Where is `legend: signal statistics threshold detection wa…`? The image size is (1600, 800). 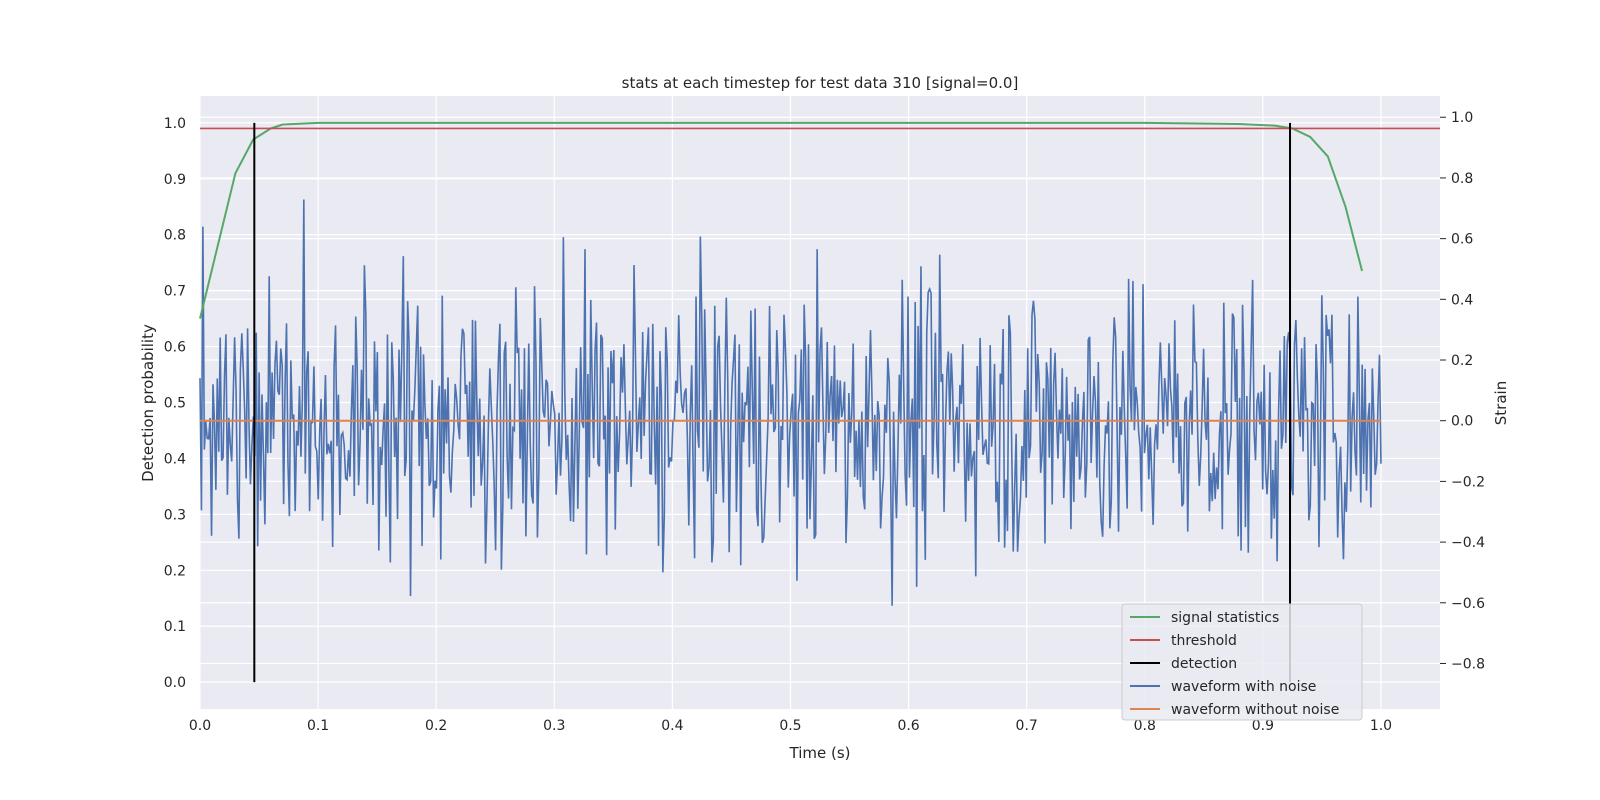 legend: signal statistics threshold detection wa… is located at coordinates (1242, 662).